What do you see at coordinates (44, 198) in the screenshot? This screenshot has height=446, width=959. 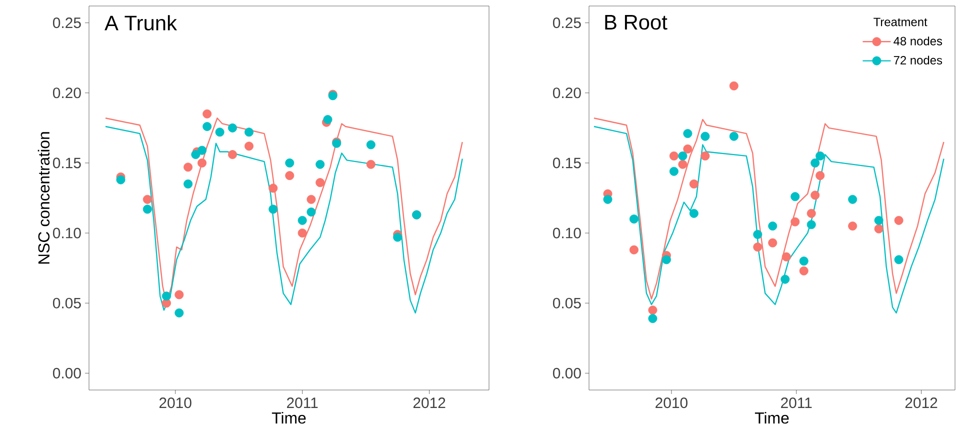 I see `y-axis-title: NSC concentration` at bounding box center [44, 198].